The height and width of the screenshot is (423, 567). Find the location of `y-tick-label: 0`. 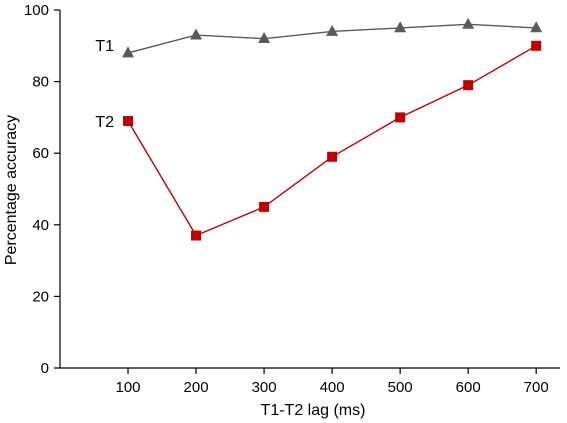

y-tick-label: 0 is located at coordinates (45, 368).